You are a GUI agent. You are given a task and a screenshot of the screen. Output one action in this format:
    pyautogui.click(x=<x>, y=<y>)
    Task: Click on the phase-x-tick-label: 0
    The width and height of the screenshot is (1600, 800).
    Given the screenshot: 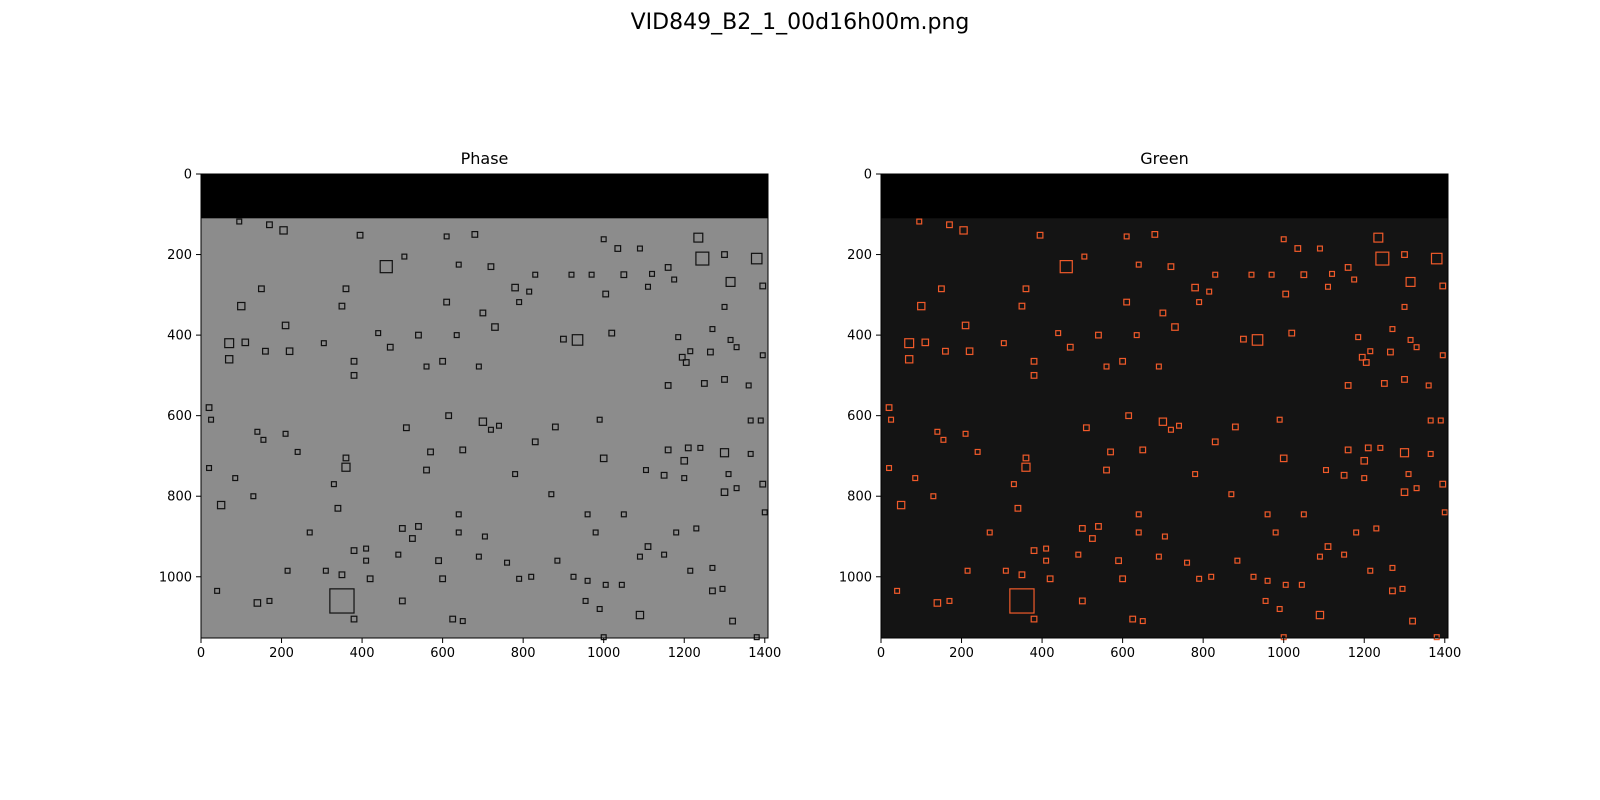 What is the action you would take?
    pyautogui.click(x=201, y=653)
    